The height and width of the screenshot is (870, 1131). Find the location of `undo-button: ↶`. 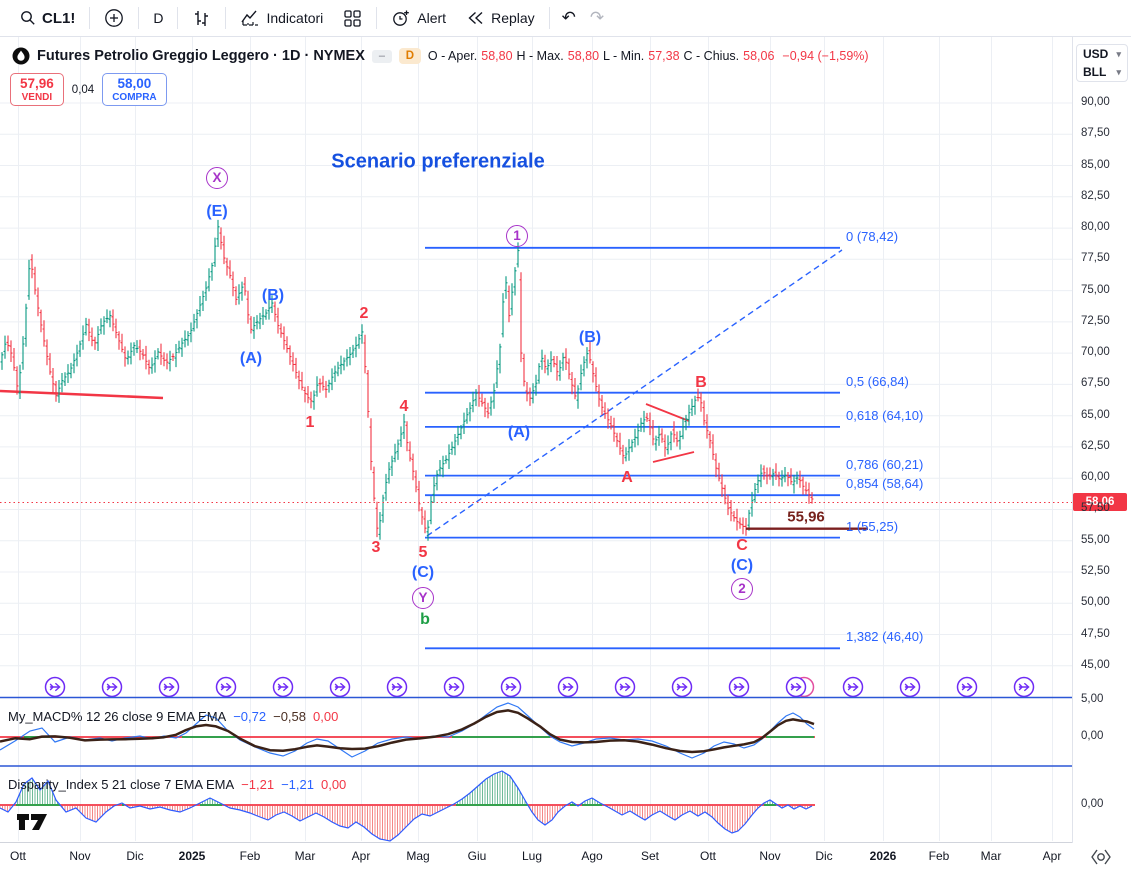

undo-button: ↶ is located at coordinates (568, 17).